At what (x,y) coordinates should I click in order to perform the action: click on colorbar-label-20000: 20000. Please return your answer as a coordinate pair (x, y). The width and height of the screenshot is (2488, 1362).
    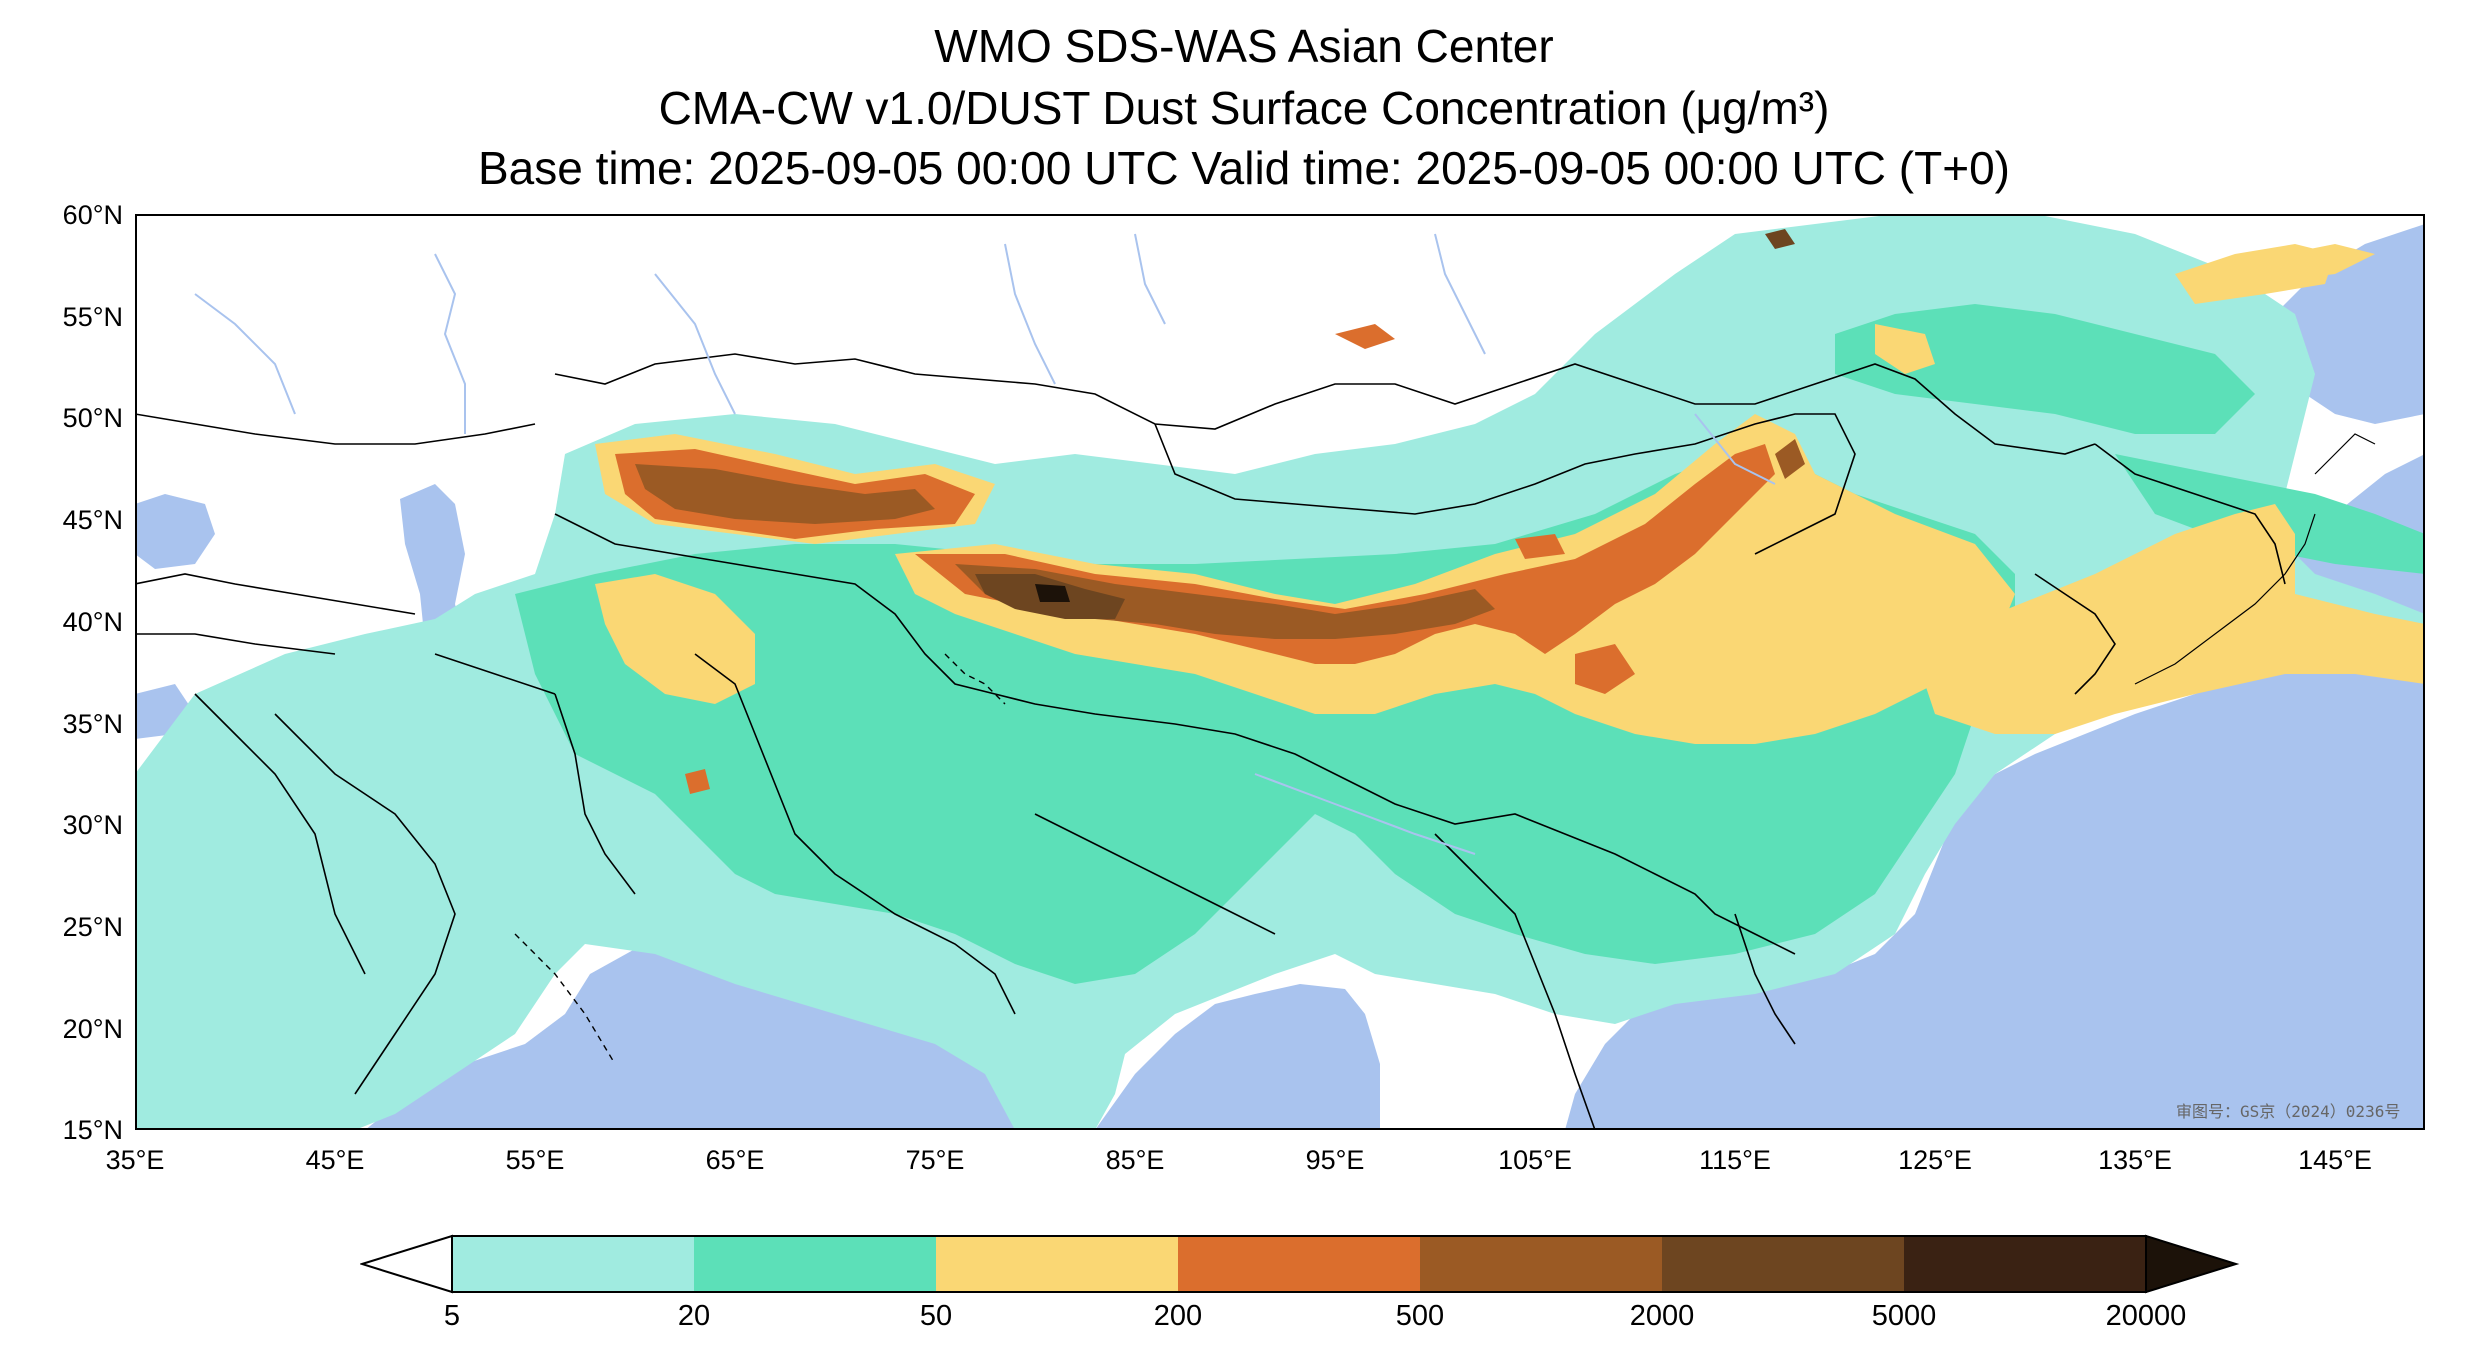
    Looking at the image, I should click on (2146, 1316).